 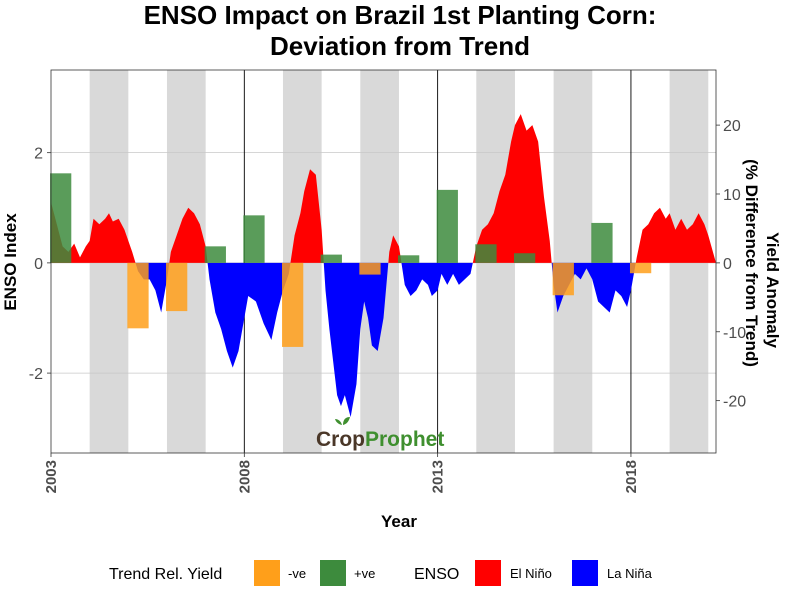 I want to click on yield-bar-2013, so click(x=447, y=226).